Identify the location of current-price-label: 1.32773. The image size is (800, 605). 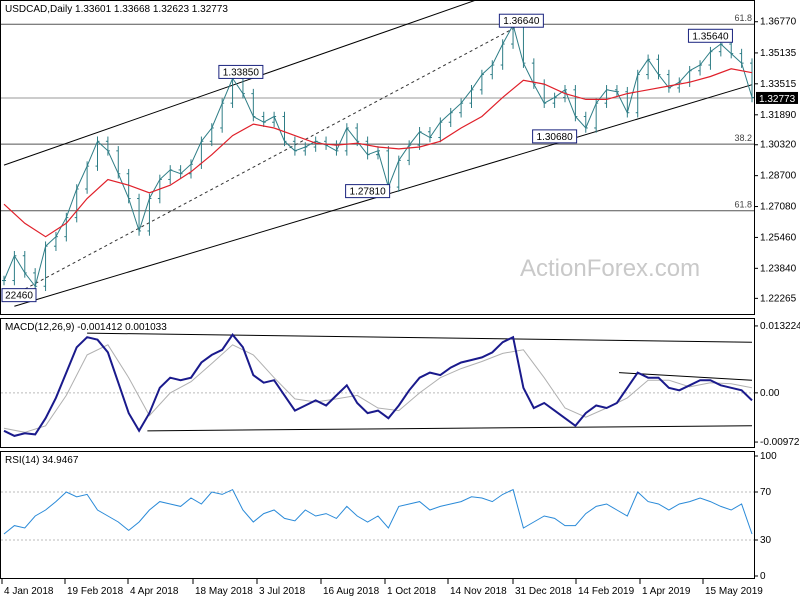
(777, 99).